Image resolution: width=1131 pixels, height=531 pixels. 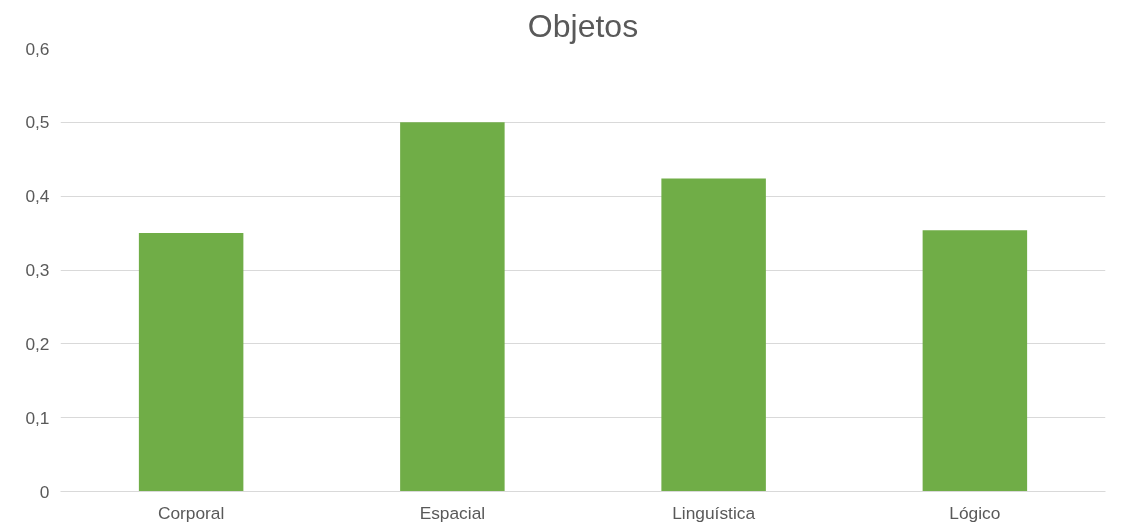 What do you see at coordinates (714, 512) in the screenshot?
I see `x-tick-label: Linguística` at bounding box center [714, 512].